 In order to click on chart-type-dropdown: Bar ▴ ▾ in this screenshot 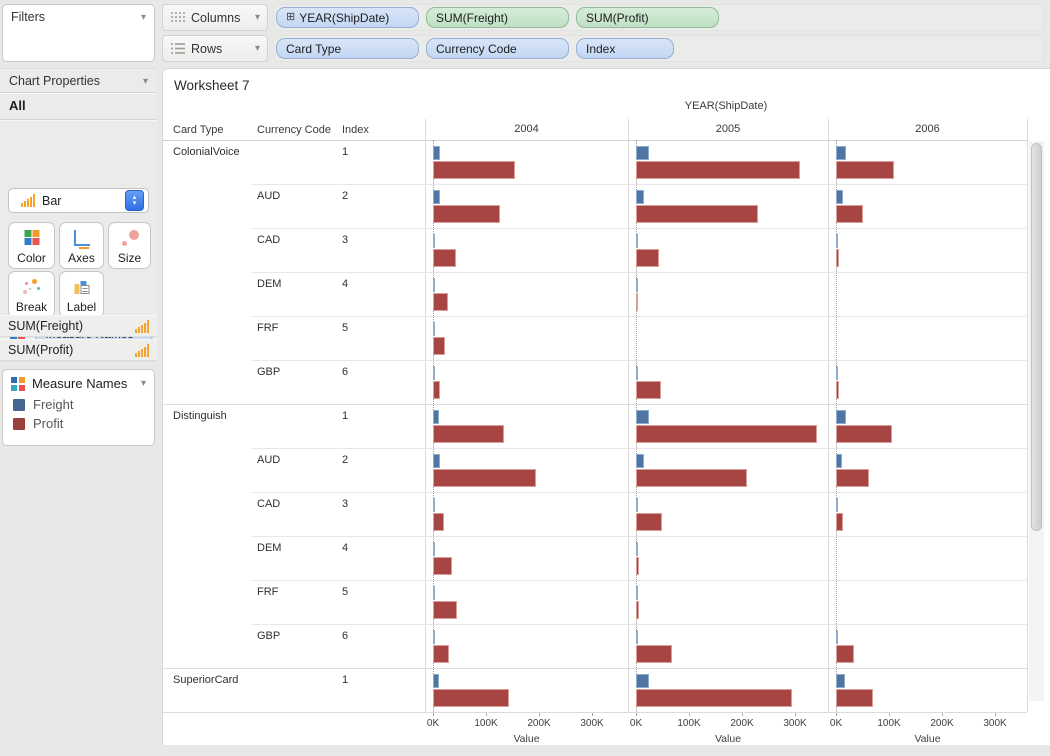, I will do `click(78, 200)`.